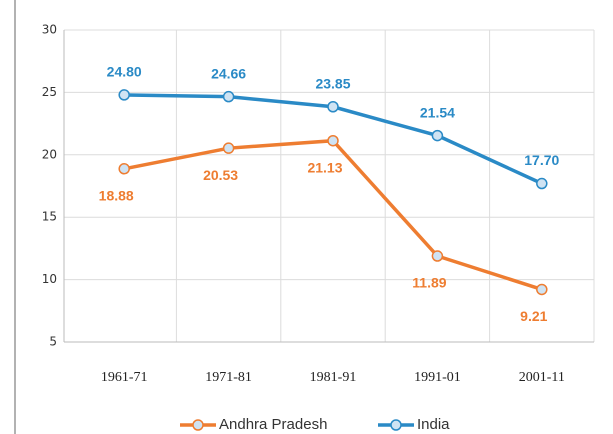 The width and height of the screenshot is (613, 434). Describe the element at coordinates (273, 424) in the screenshot. I see `legend-label: Andhra Pradesh` at that location.